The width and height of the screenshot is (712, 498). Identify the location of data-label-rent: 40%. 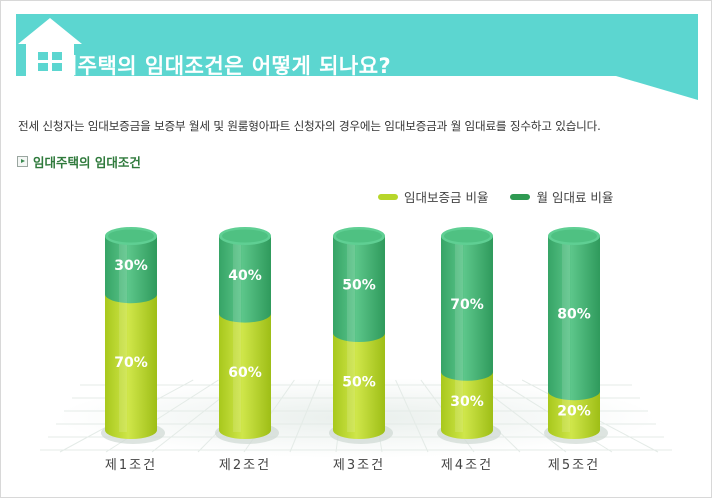
(245, 276).